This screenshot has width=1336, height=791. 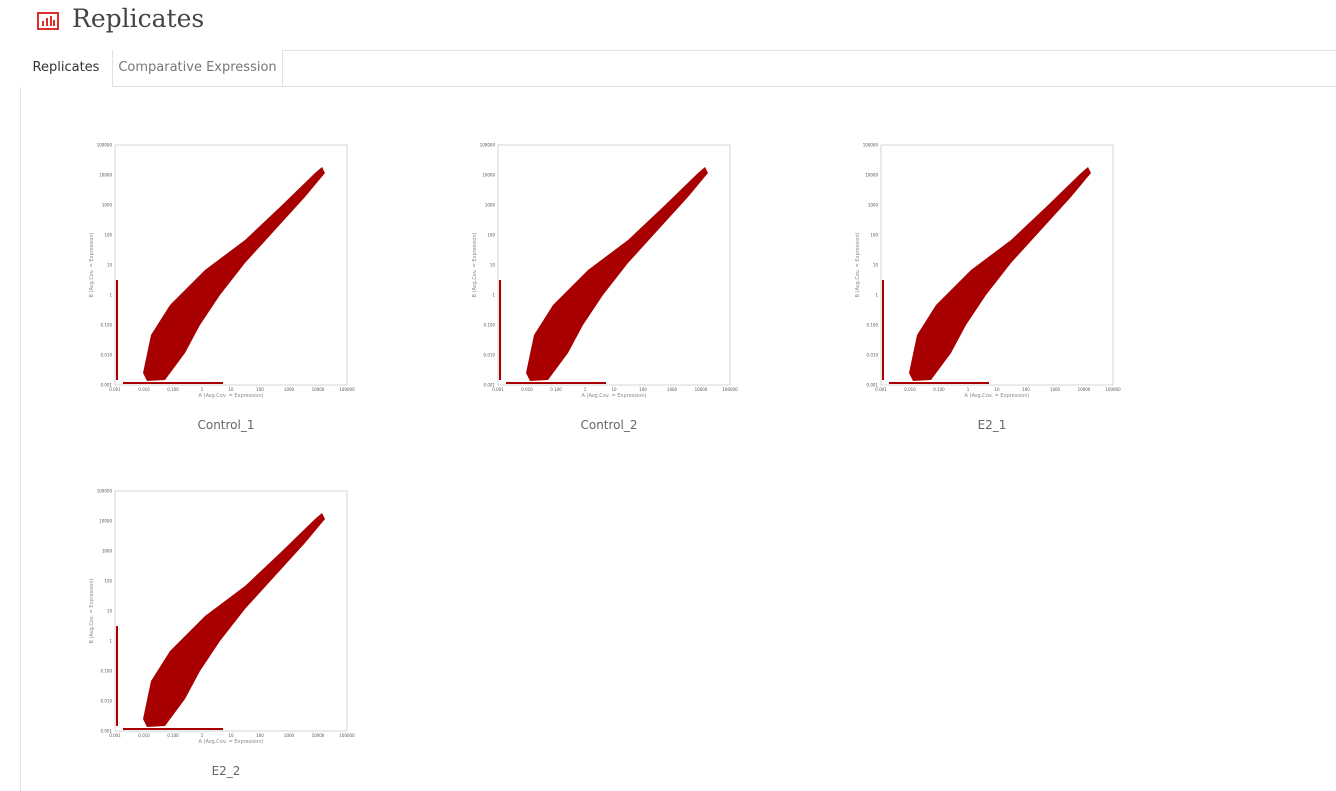 I want to click on page-title: Replicates, so click(x=138, y=18).